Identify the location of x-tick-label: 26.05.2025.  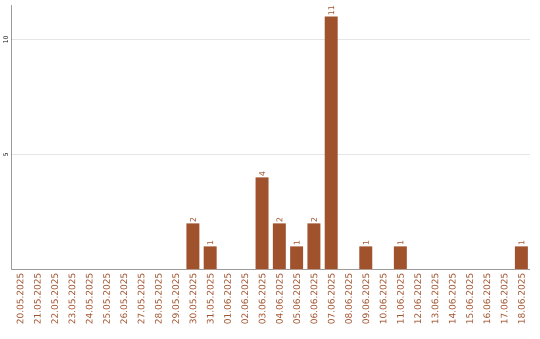
(124, 299).